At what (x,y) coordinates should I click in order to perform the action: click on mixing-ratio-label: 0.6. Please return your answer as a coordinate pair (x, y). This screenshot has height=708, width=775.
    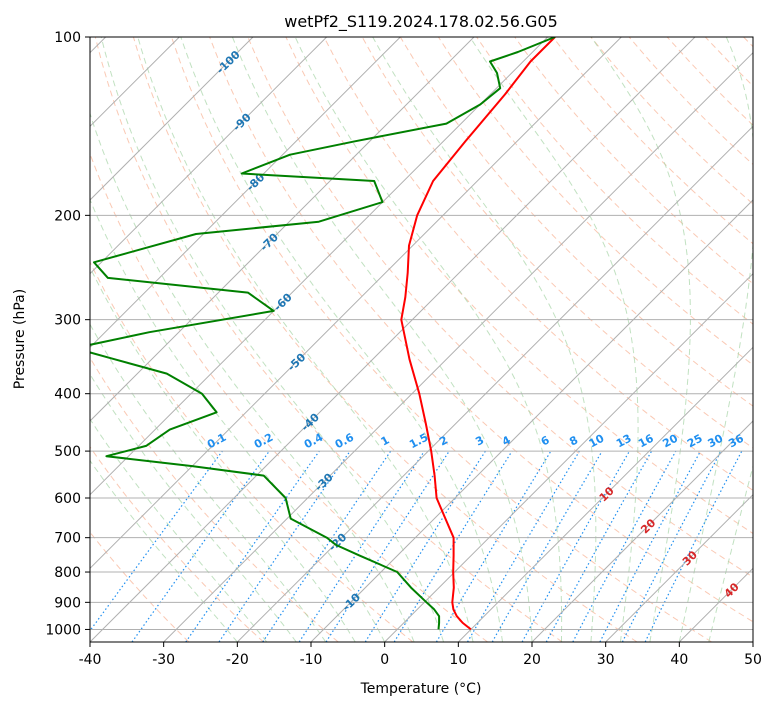
    Looking at the image, I should click on (345, 441).